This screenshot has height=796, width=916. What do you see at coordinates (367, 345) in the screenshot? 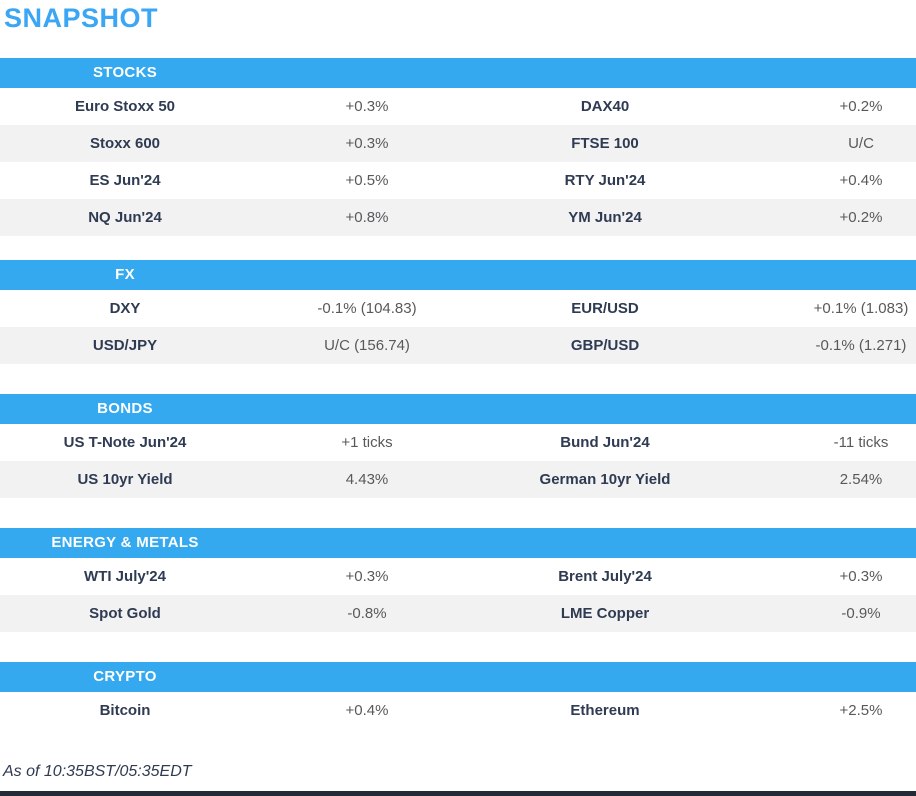
I see `instrument-value-cell: U/C (156.74)` at bounding box center [367, 345].